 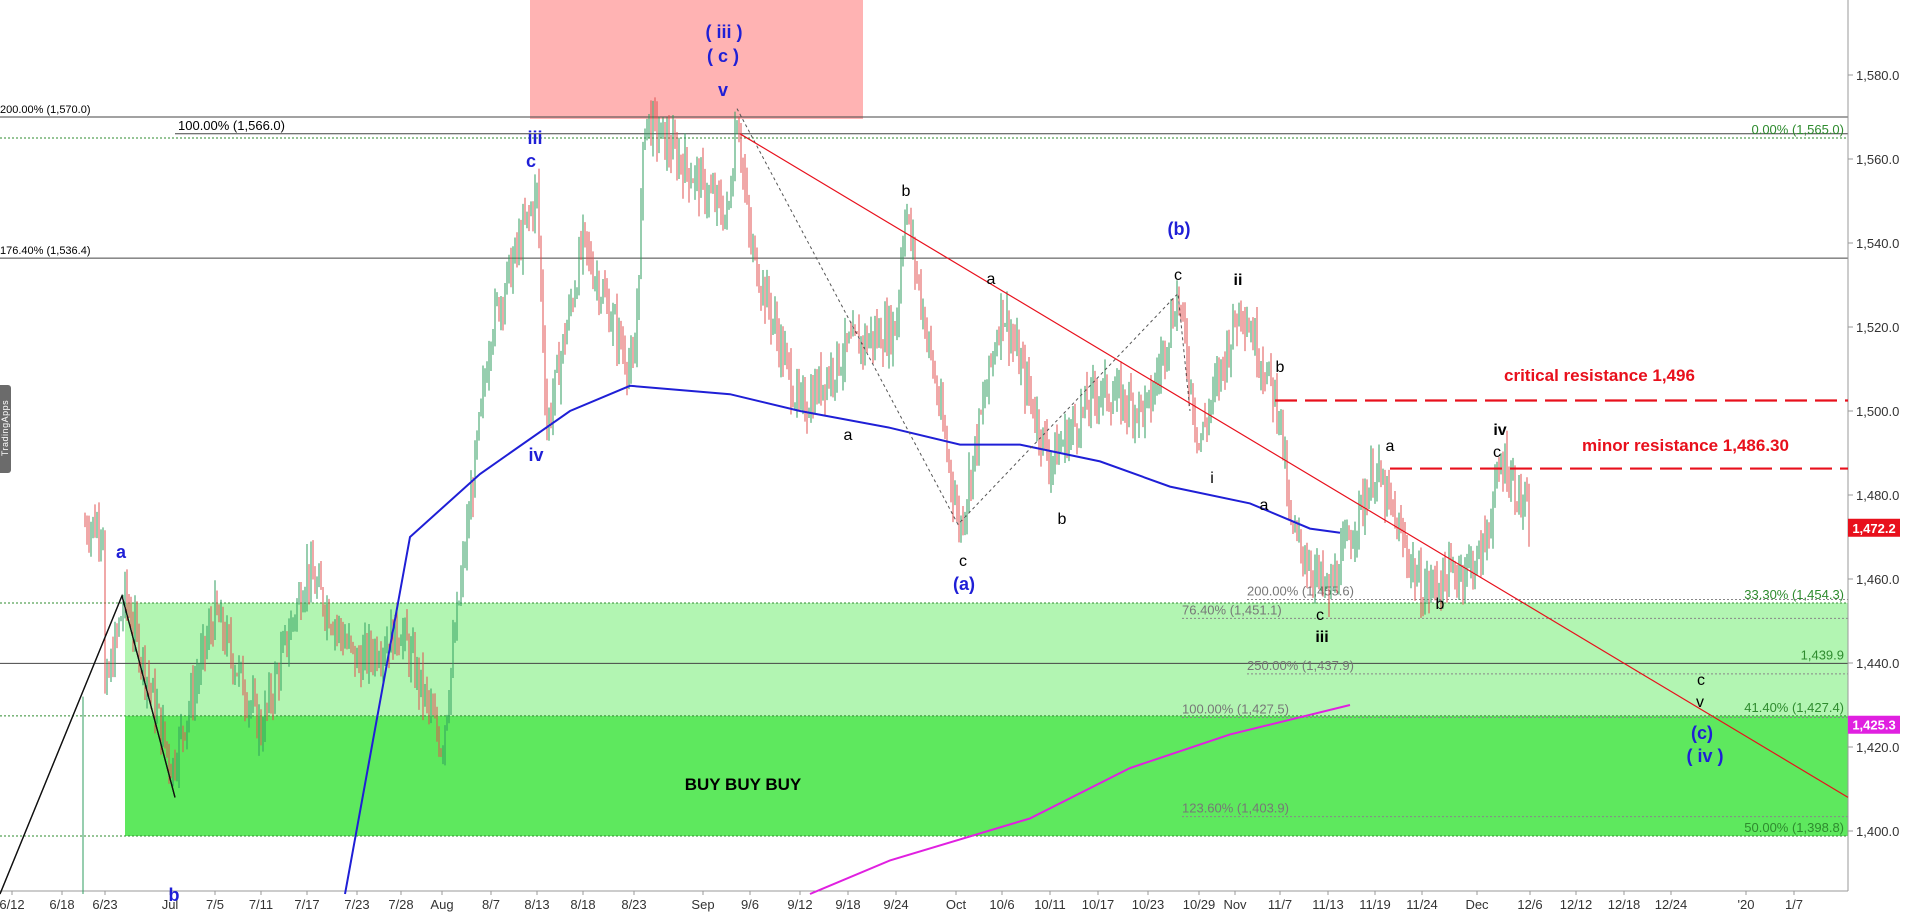 What do you see at coordinates (61, 745) in the screenshot?
I see `trend-a` at bounding box center [61, 745].